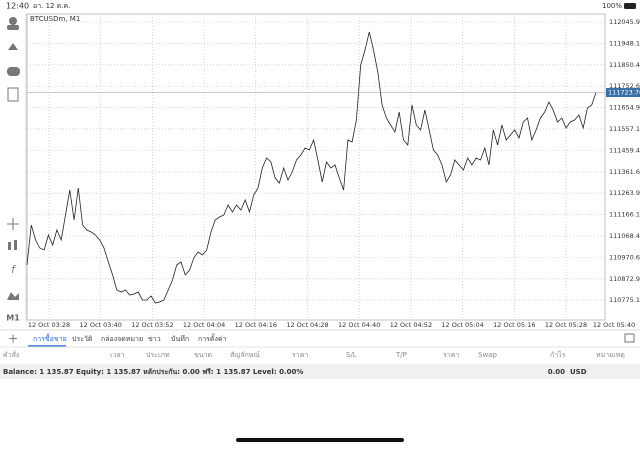 This screenshot has height=451, width=640. Describe the element at coordinates (245, 355) in the screenshot. I see `column-header: สัญลักษณ์` at that location.